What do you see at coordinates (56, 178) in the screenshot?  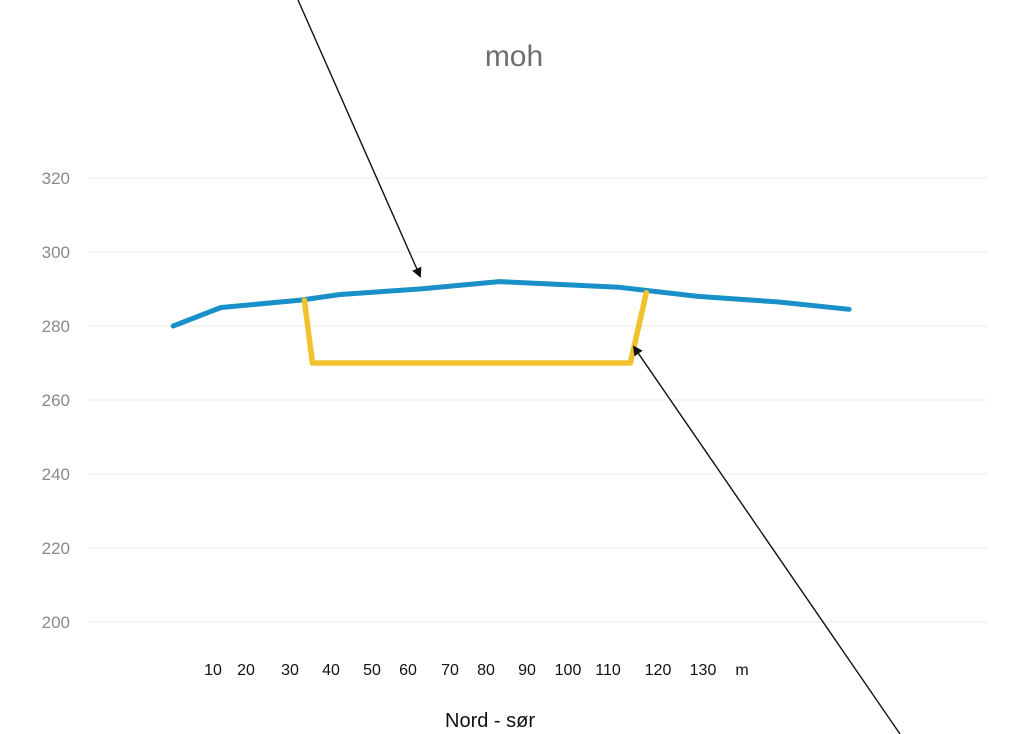 I see `y-tick-label-320: 320` at bounding box center [56, 178].